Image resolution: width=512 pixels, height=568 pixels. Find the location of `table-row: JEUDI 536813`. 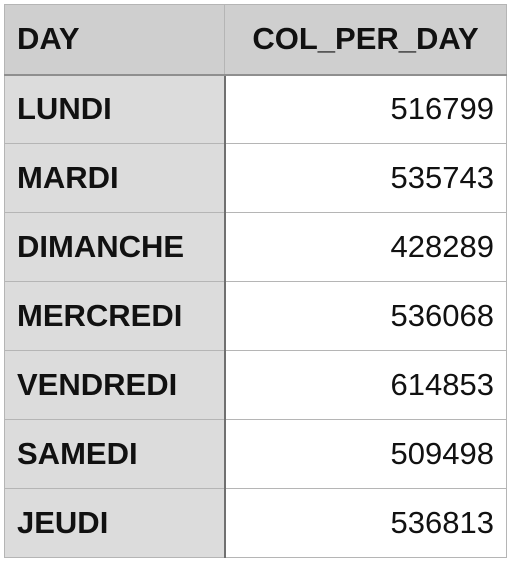

table-row: JEUDI 536813 is located at coordinates (255, 523).